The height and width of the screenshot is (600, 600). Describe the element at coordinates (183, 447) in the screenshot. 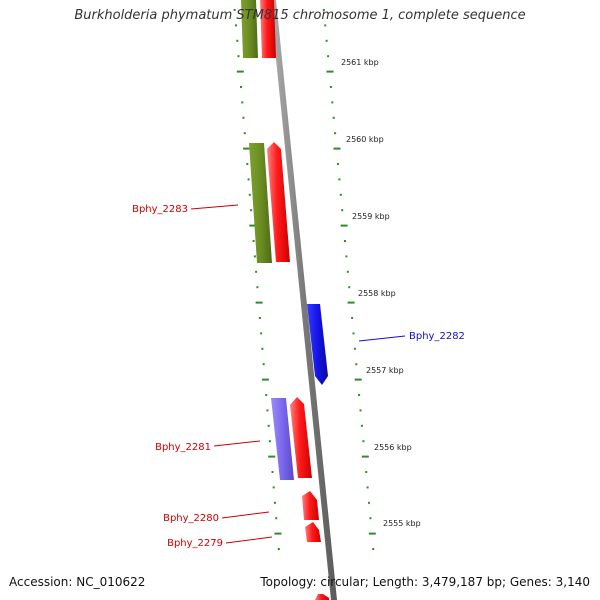

I see `gene-label-bphy-2281: Bphy_2281` at that location.